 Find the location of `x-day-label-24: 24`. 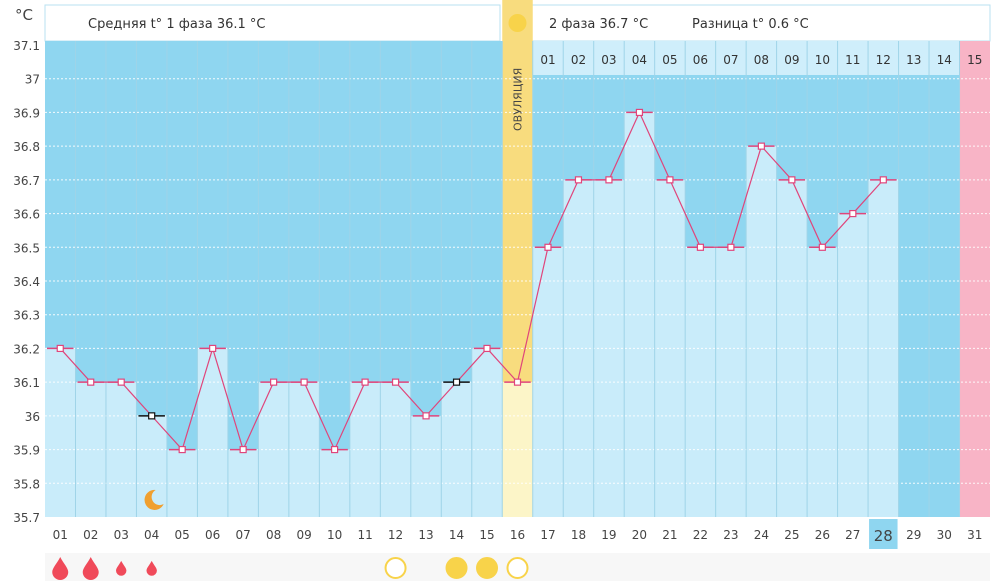

x-day-label-24: 24 is located at coordinates (761, 535).